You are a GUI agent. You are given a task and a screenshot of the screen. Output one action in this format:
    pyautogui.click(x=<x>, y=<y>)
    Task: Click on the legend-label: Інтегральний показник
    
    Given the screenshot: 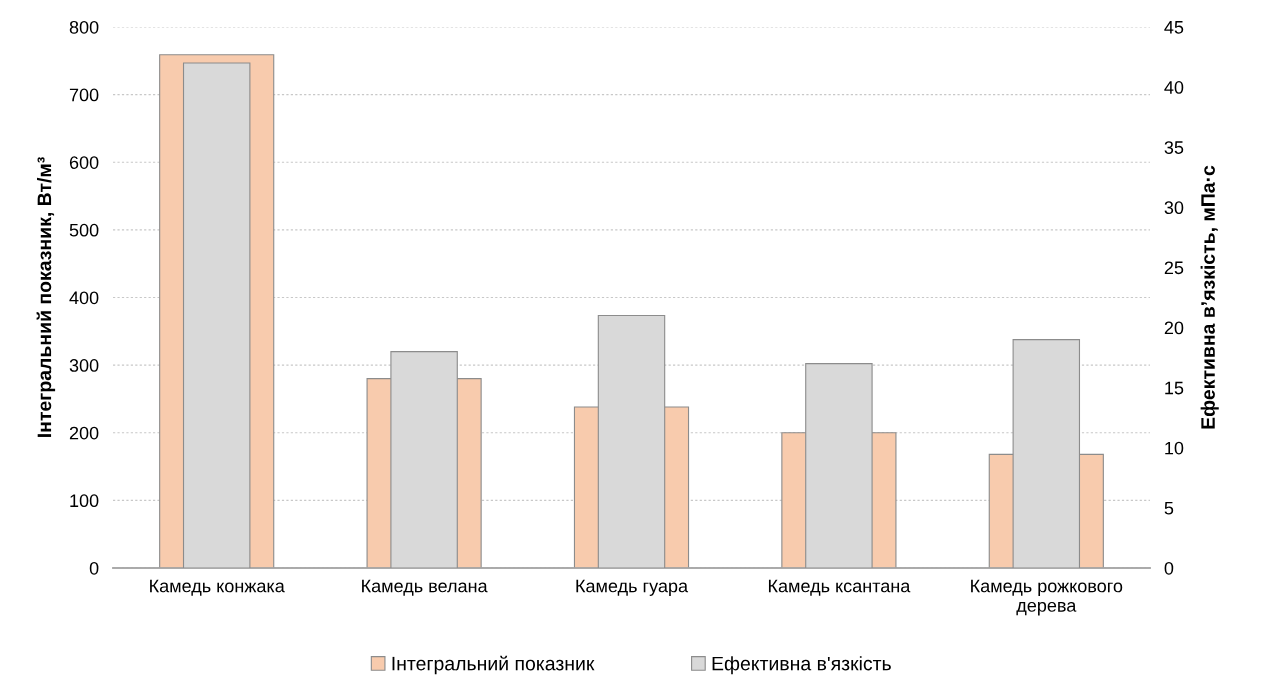 What is the action you would take?
    pyautogui.click(x=493, y=665)
    